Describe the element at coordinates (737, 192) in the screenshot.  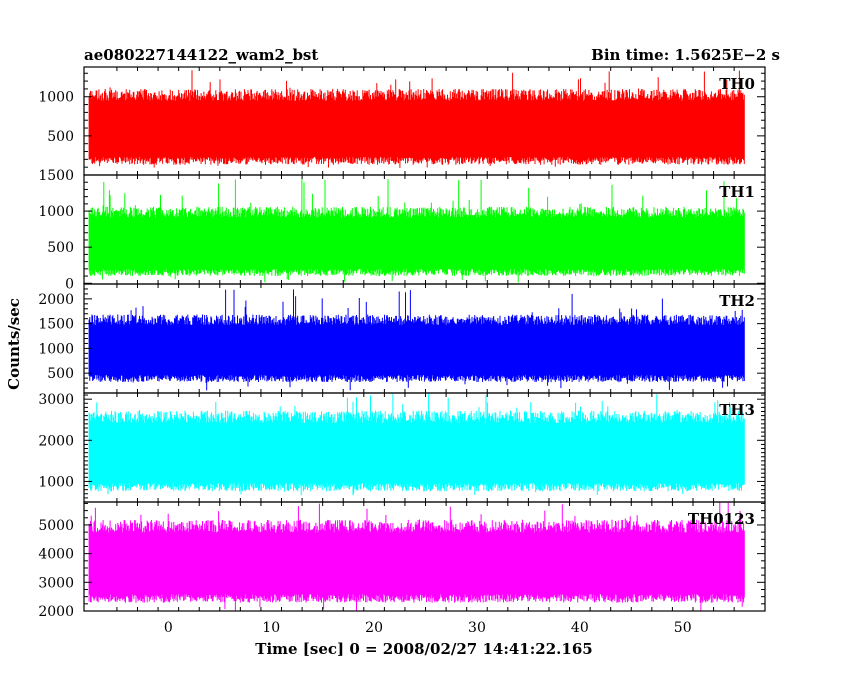
I see `panel-label: TH1` at that location.